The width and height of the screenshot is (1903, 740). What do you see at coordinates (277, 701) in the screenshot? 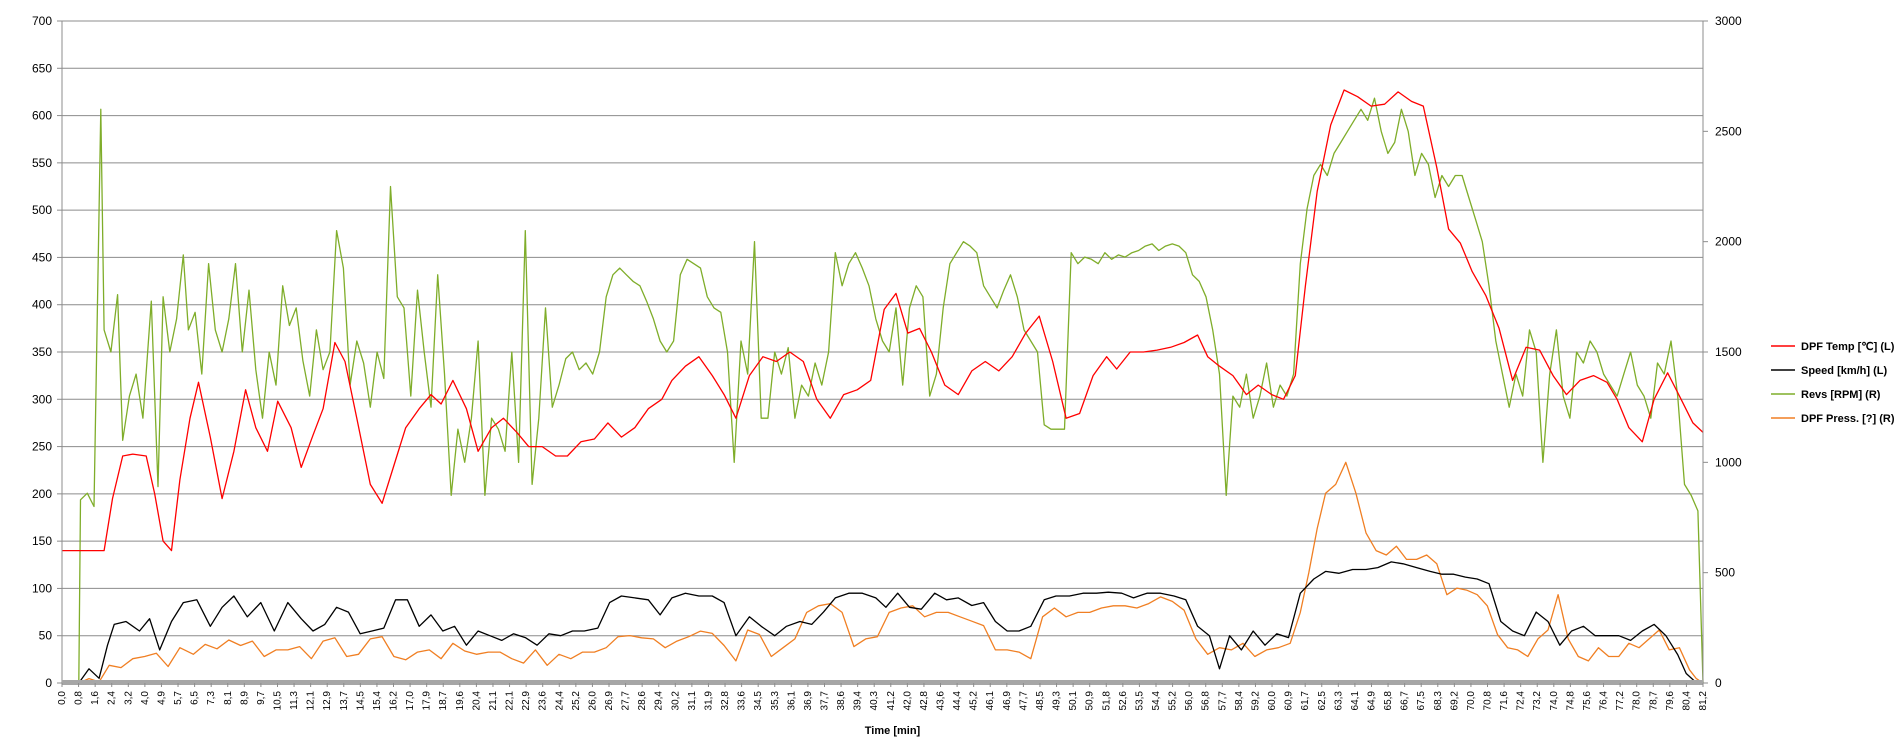
I see `x-tick-label: 10,5` at bounding box center [277, 701].